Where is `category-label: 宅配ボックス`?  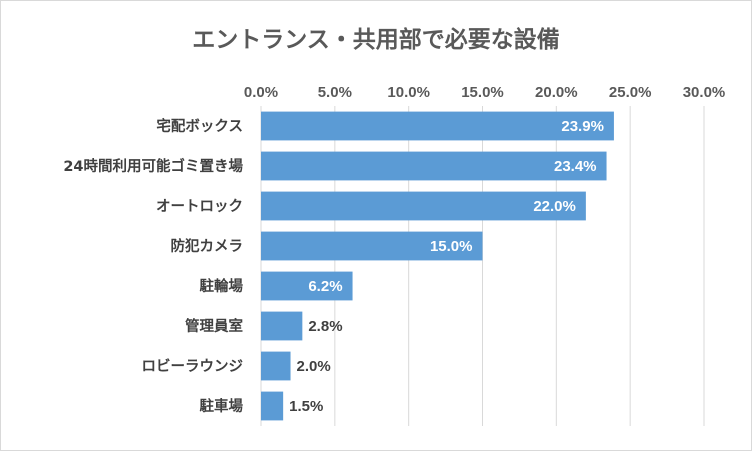
category-label: 宅配ボックス is located at coordinates (199, 126).